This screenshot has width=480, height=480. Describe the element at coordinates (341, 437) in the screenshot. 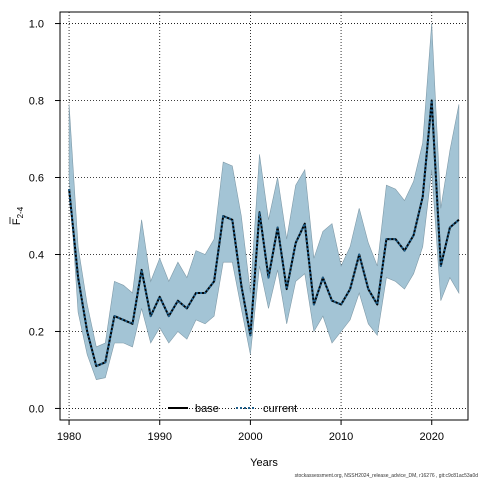

I see `x-tick-label: 2010` at that location.